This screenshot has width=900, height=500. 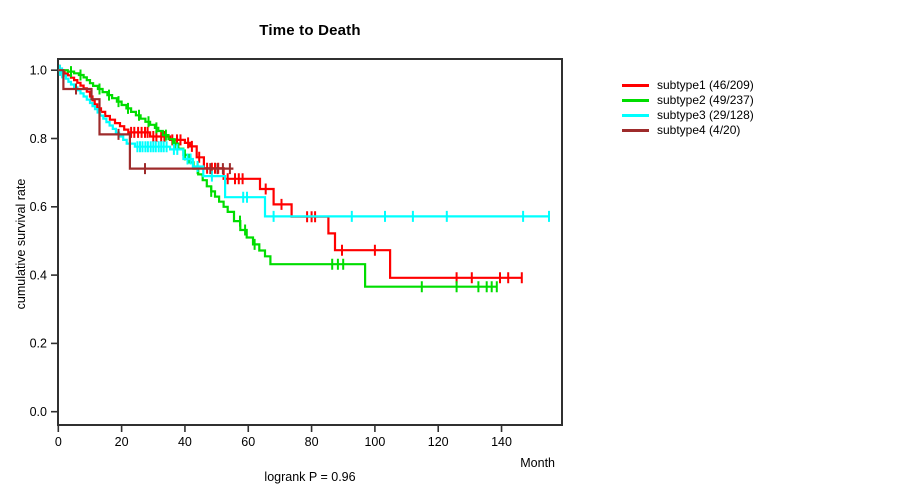 What do you see at coordinates (438, 442) in the screenshot?
I see `x-tick-label: 120` at bounding box center [438, 442].